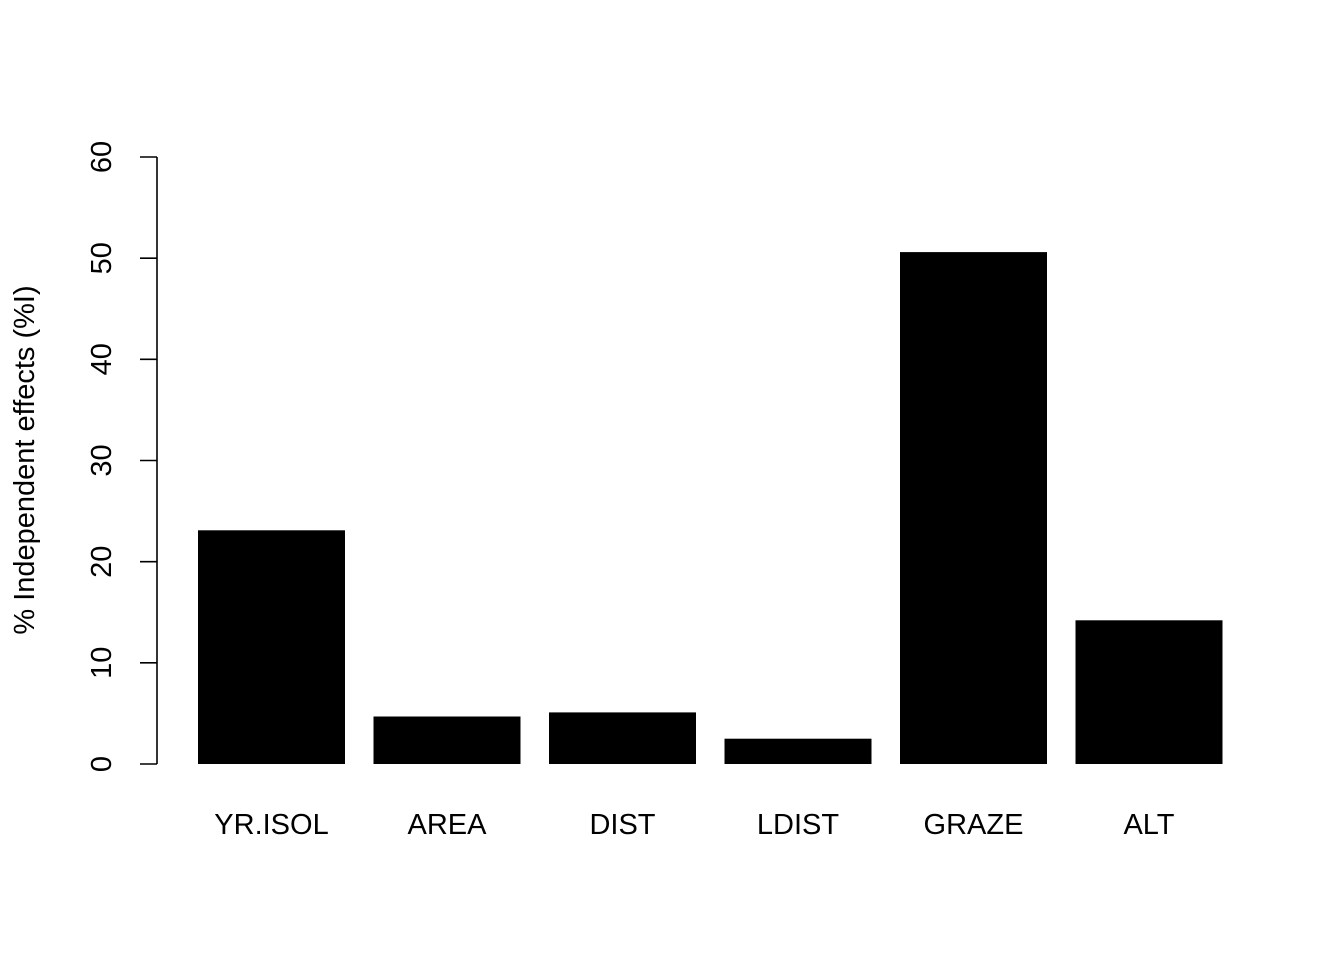  Describe the element at coordinates (694, 825) in the screenshot. I see `x-axis-labels: YR.ISOL AREA DIST LDIST GRAZE ALT` at that location.